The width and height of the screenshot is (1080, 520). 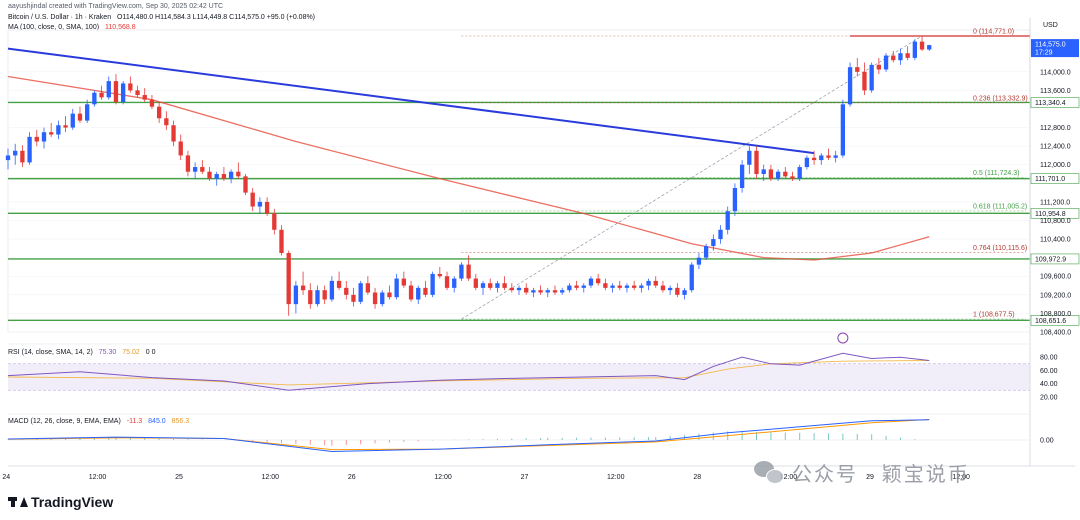 What do you see at coordinates (525, 477) in the screenshot?
I see `time-tick-label: 27` at bounding box center [525, 477].